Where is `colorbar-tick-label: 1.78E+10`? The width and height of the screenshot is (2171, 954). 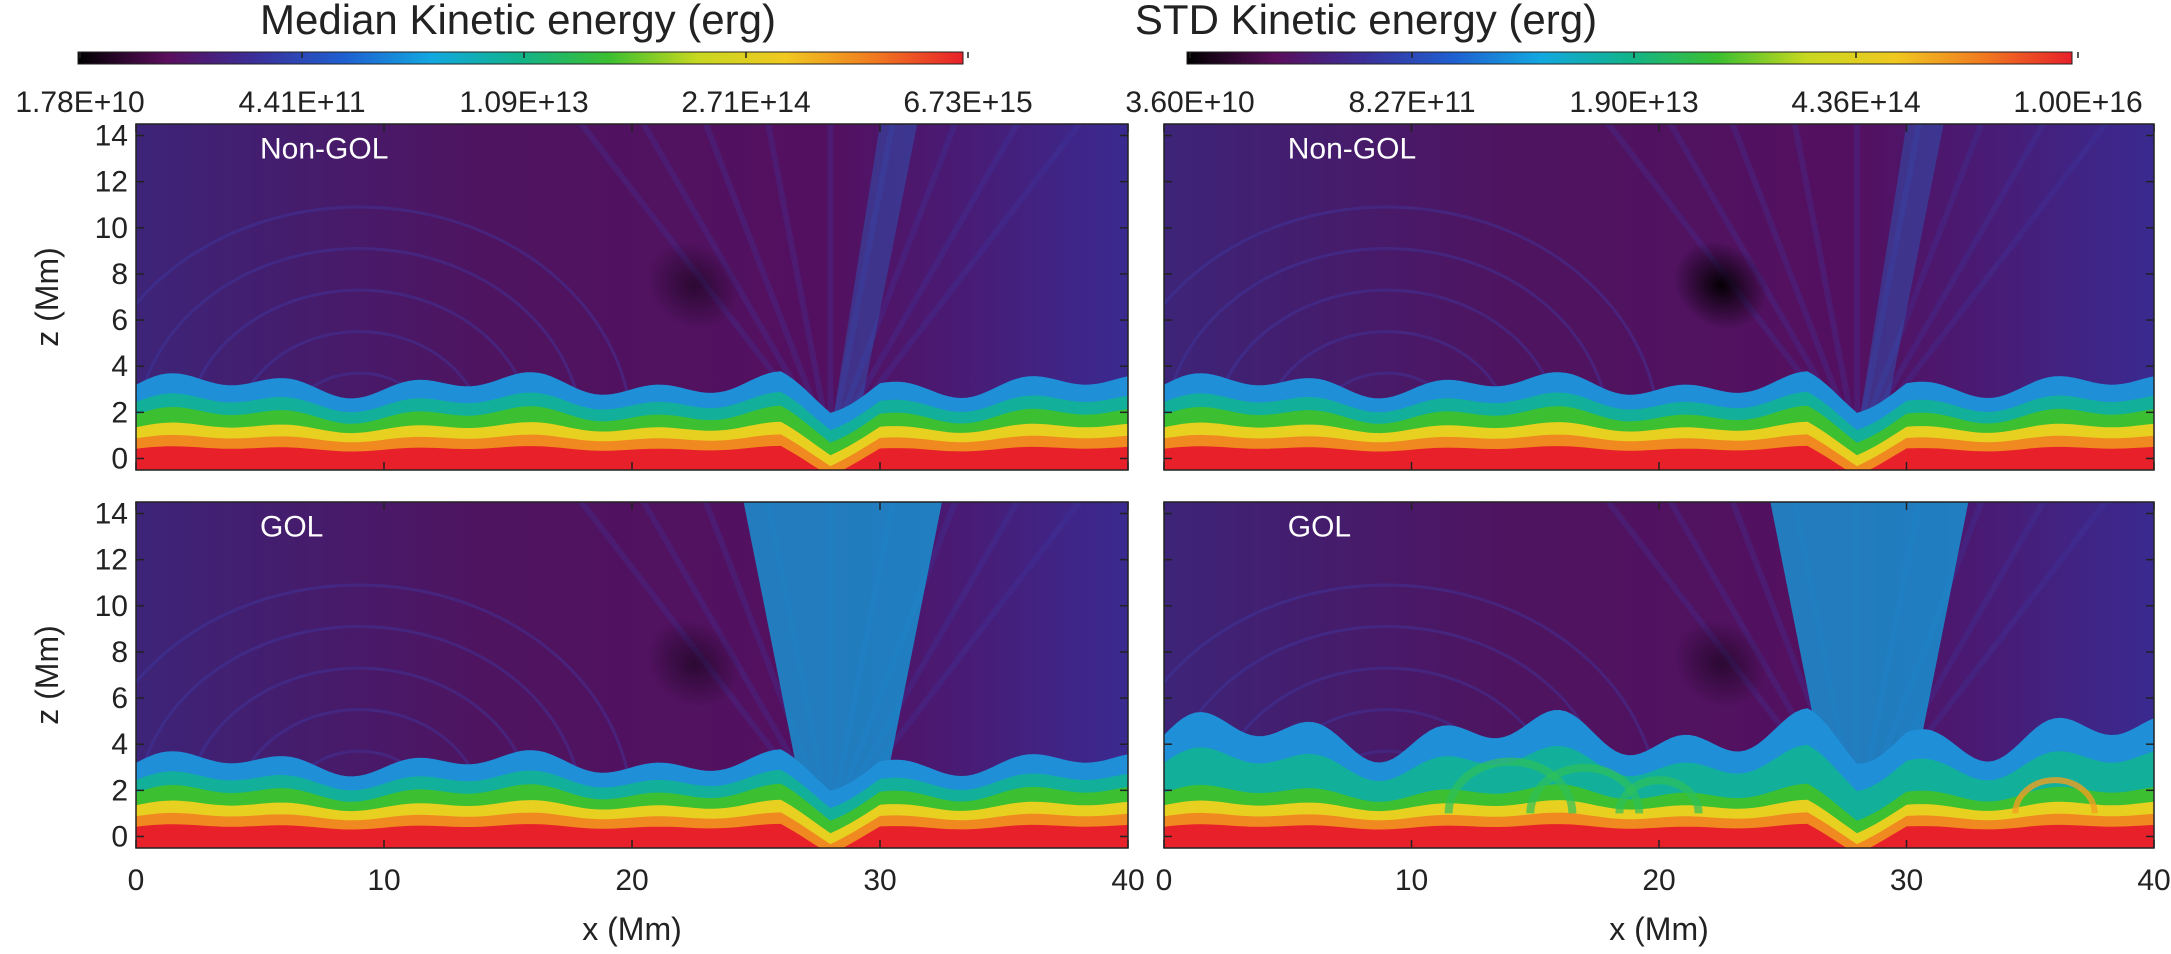 colorbar-tick-label: 1.78E+10 is located at coordinates (79, 102).